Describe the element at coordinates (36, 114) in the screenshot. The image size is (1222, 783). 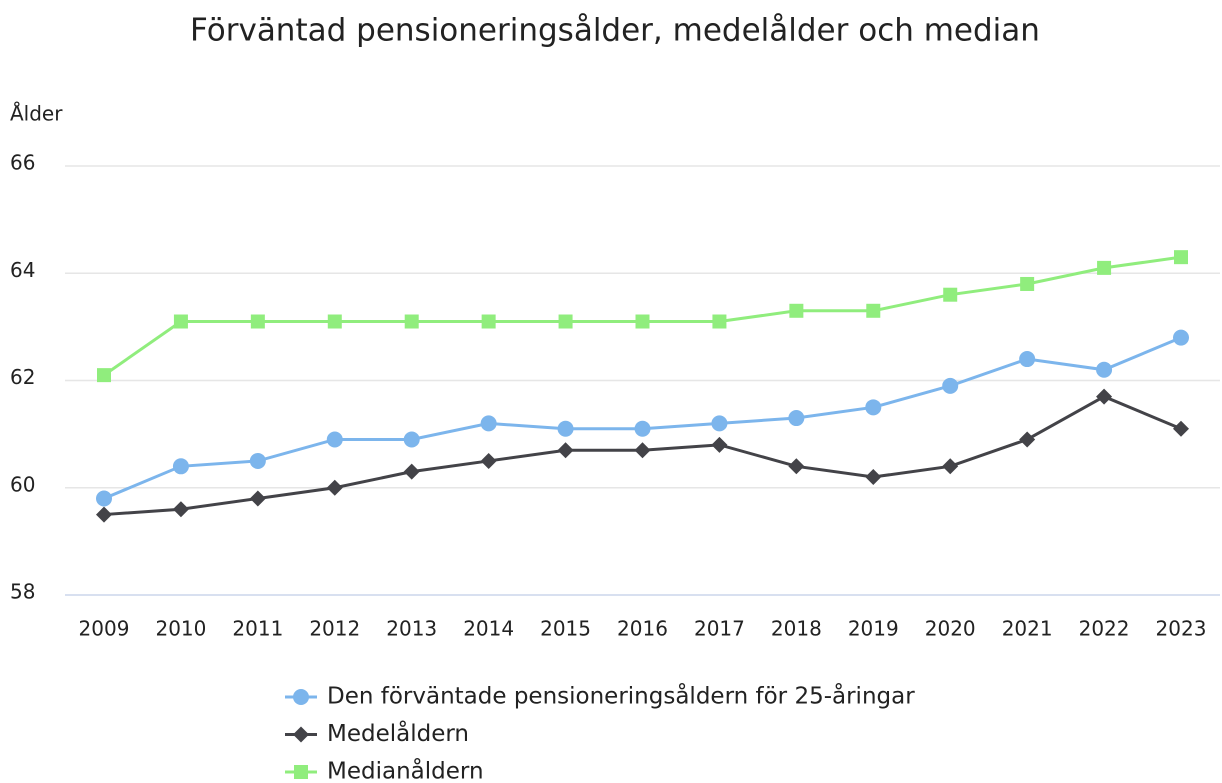
I see `y-axis-label: Ålder` at that location.